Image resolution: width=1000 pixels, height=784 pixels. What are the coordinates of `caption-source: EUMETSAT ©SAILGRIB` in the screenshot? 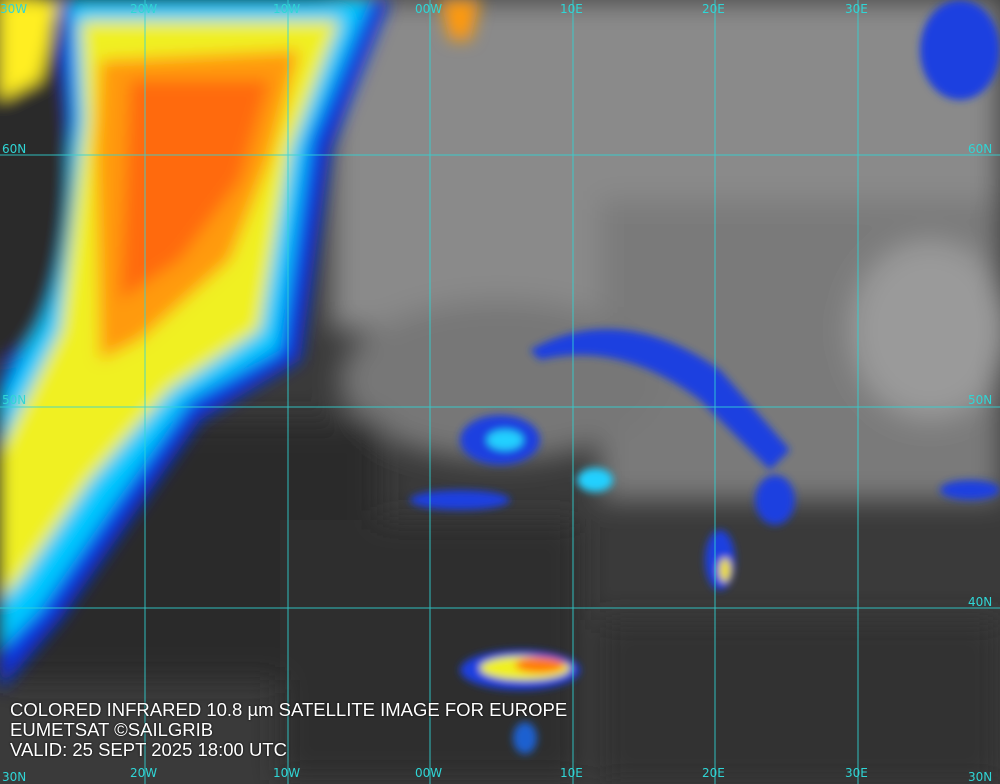 It's located at (112, 729).